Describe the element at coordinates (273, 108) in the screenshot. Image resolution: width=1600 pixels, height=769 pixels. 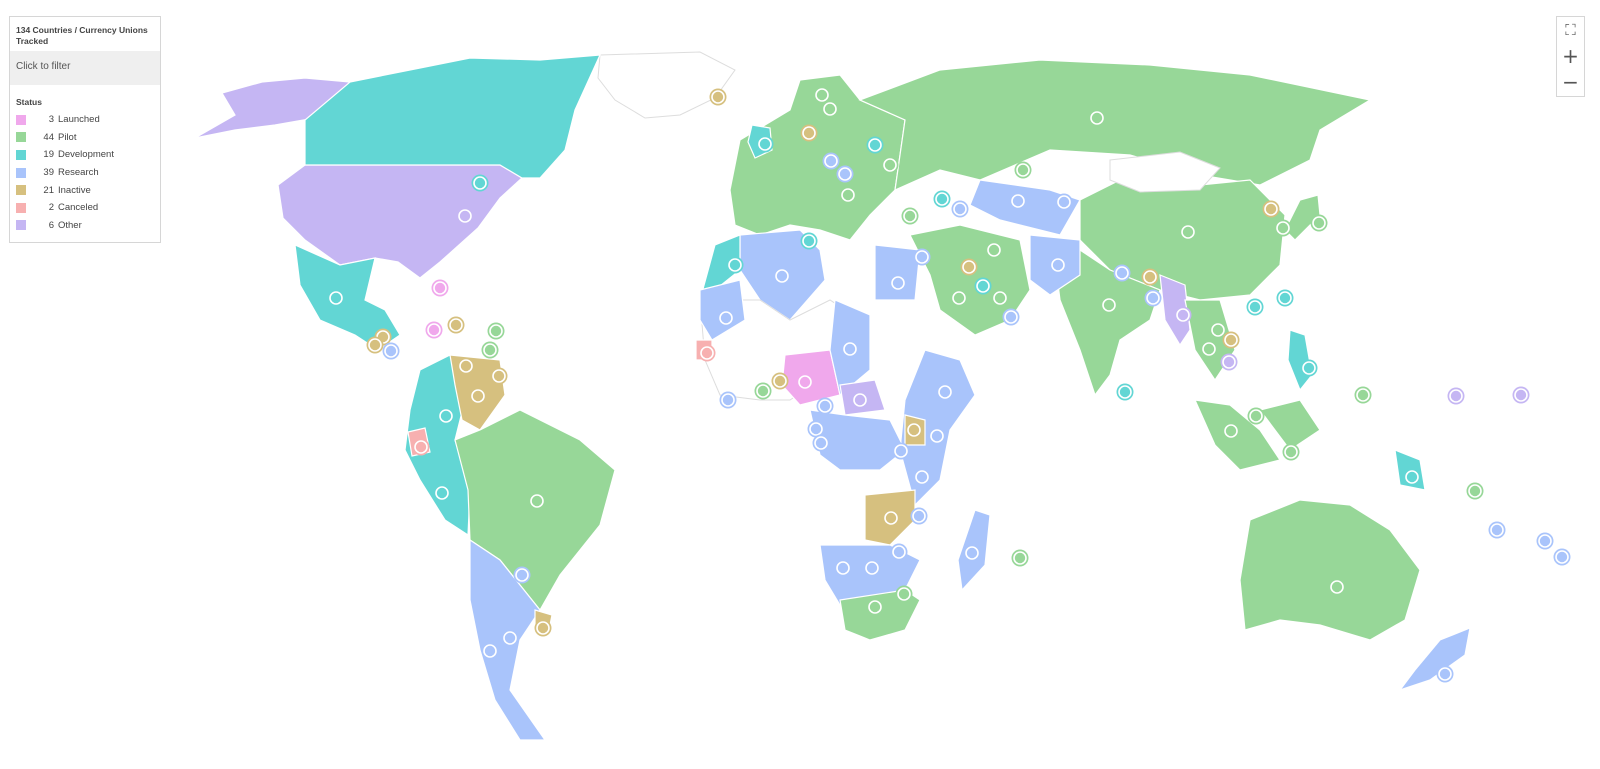
I see `alaska-region` at that location.